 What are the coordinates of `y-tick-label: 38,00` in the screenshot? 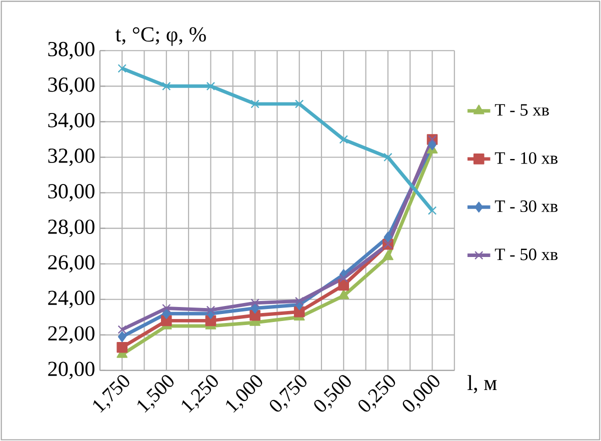 It's located at (71, 51).